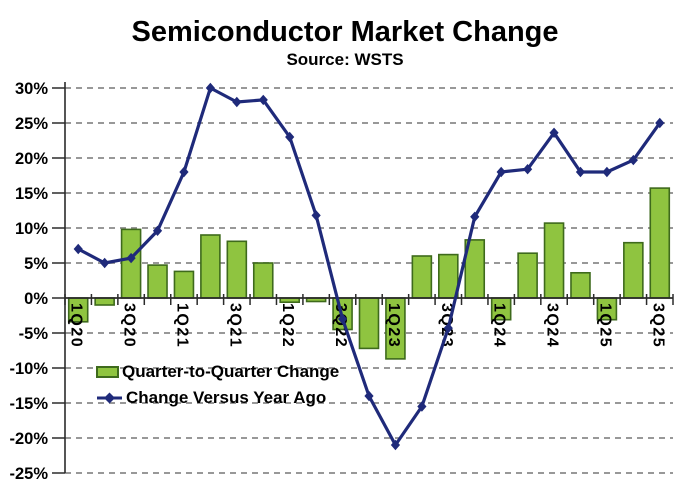 The image size is (690, 497). I want to click on bar-3Q25, so click(660, 243).